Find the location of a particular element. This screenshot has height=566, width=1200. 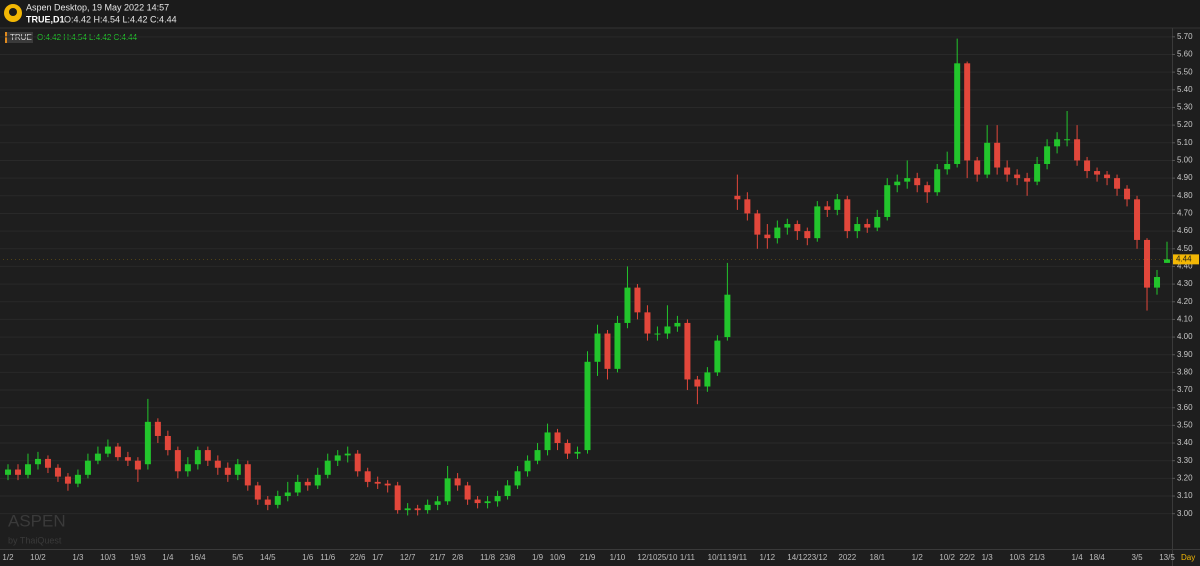

y-tick-label: 3.60 is located at coordinates (1185, 407).